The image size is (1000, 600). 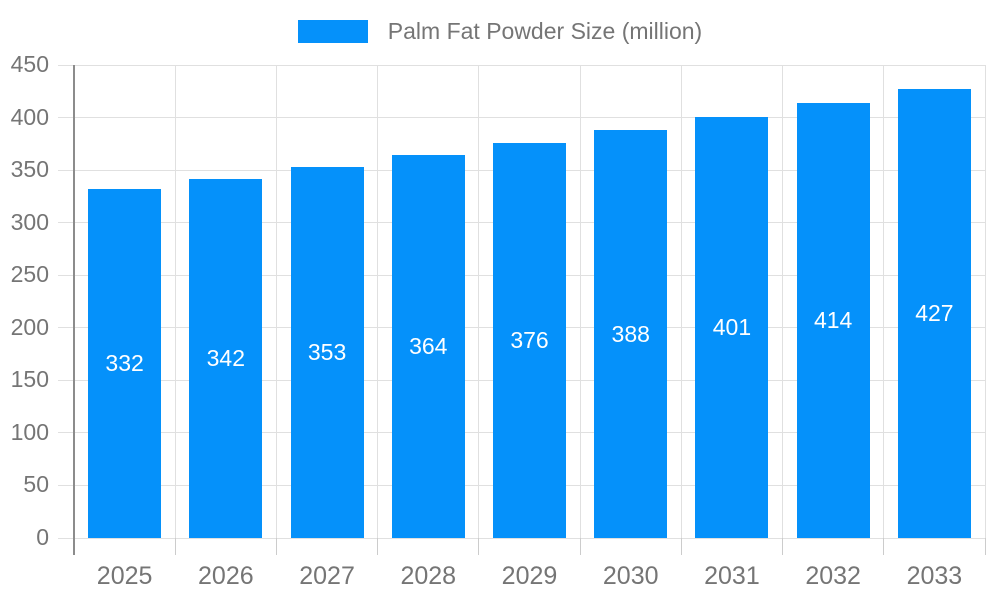 What do you see at coordinates (29, 116) in the screenshot?
I see `y-axis-tick-label: 400` at bounding box center [29, 116].